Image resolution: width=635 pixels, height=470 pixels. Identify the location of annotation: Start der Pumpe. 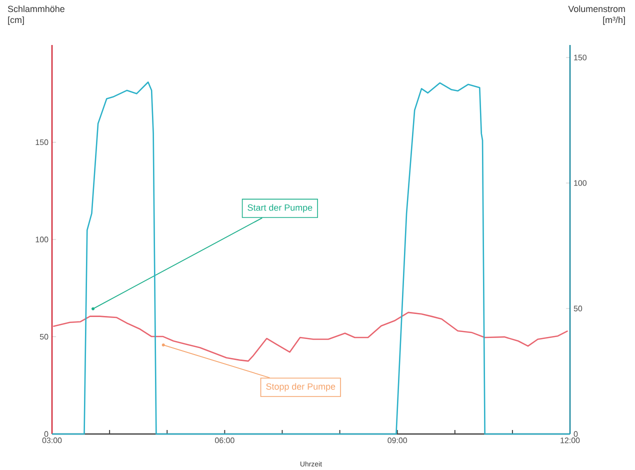
(280, 208).